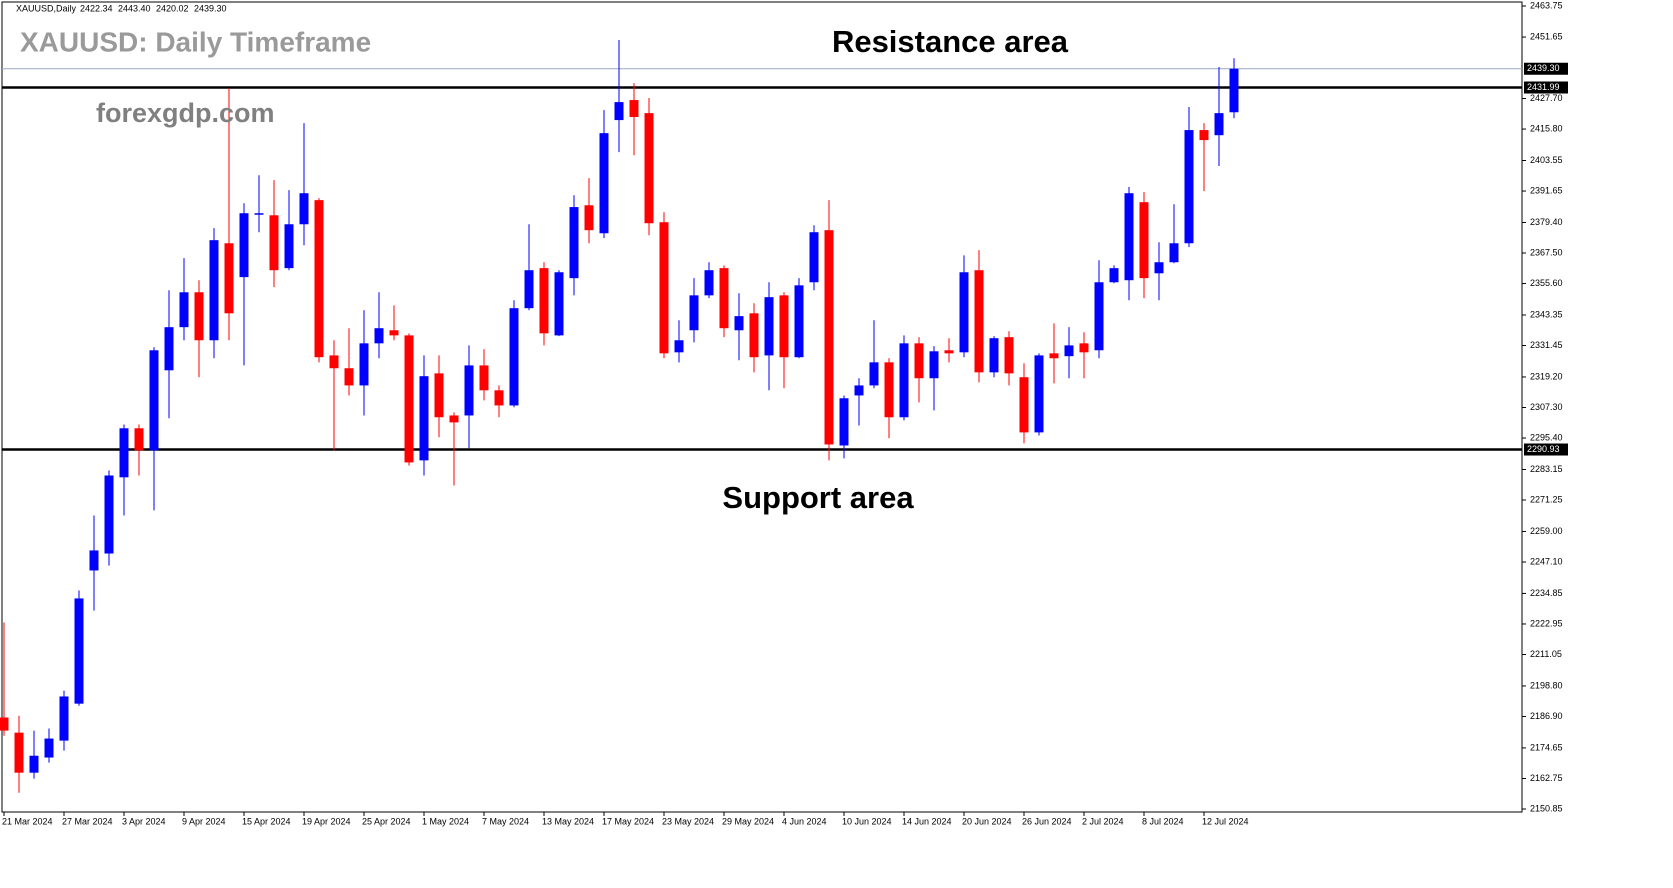 The height and width of the screenshot is (888, 1673). What do you see at coordinates (1546, 190) in the screenshot?
I see `y-tick-label: 2391.65` at bounding box center [1546, 190].